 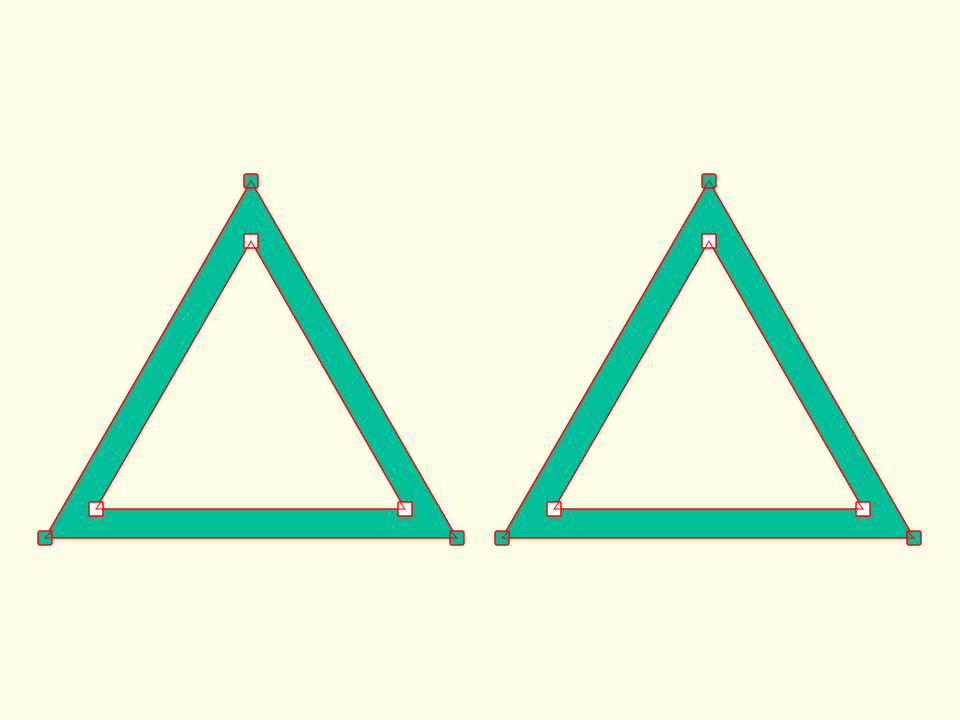 I want to click on vertex-handle-left-inner-left, so click(x=96, y=509).